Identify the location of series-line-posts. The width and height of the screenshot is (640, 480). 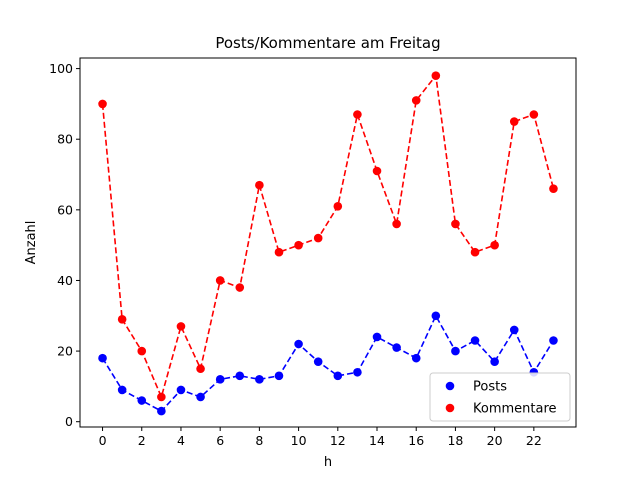
(328, 363).